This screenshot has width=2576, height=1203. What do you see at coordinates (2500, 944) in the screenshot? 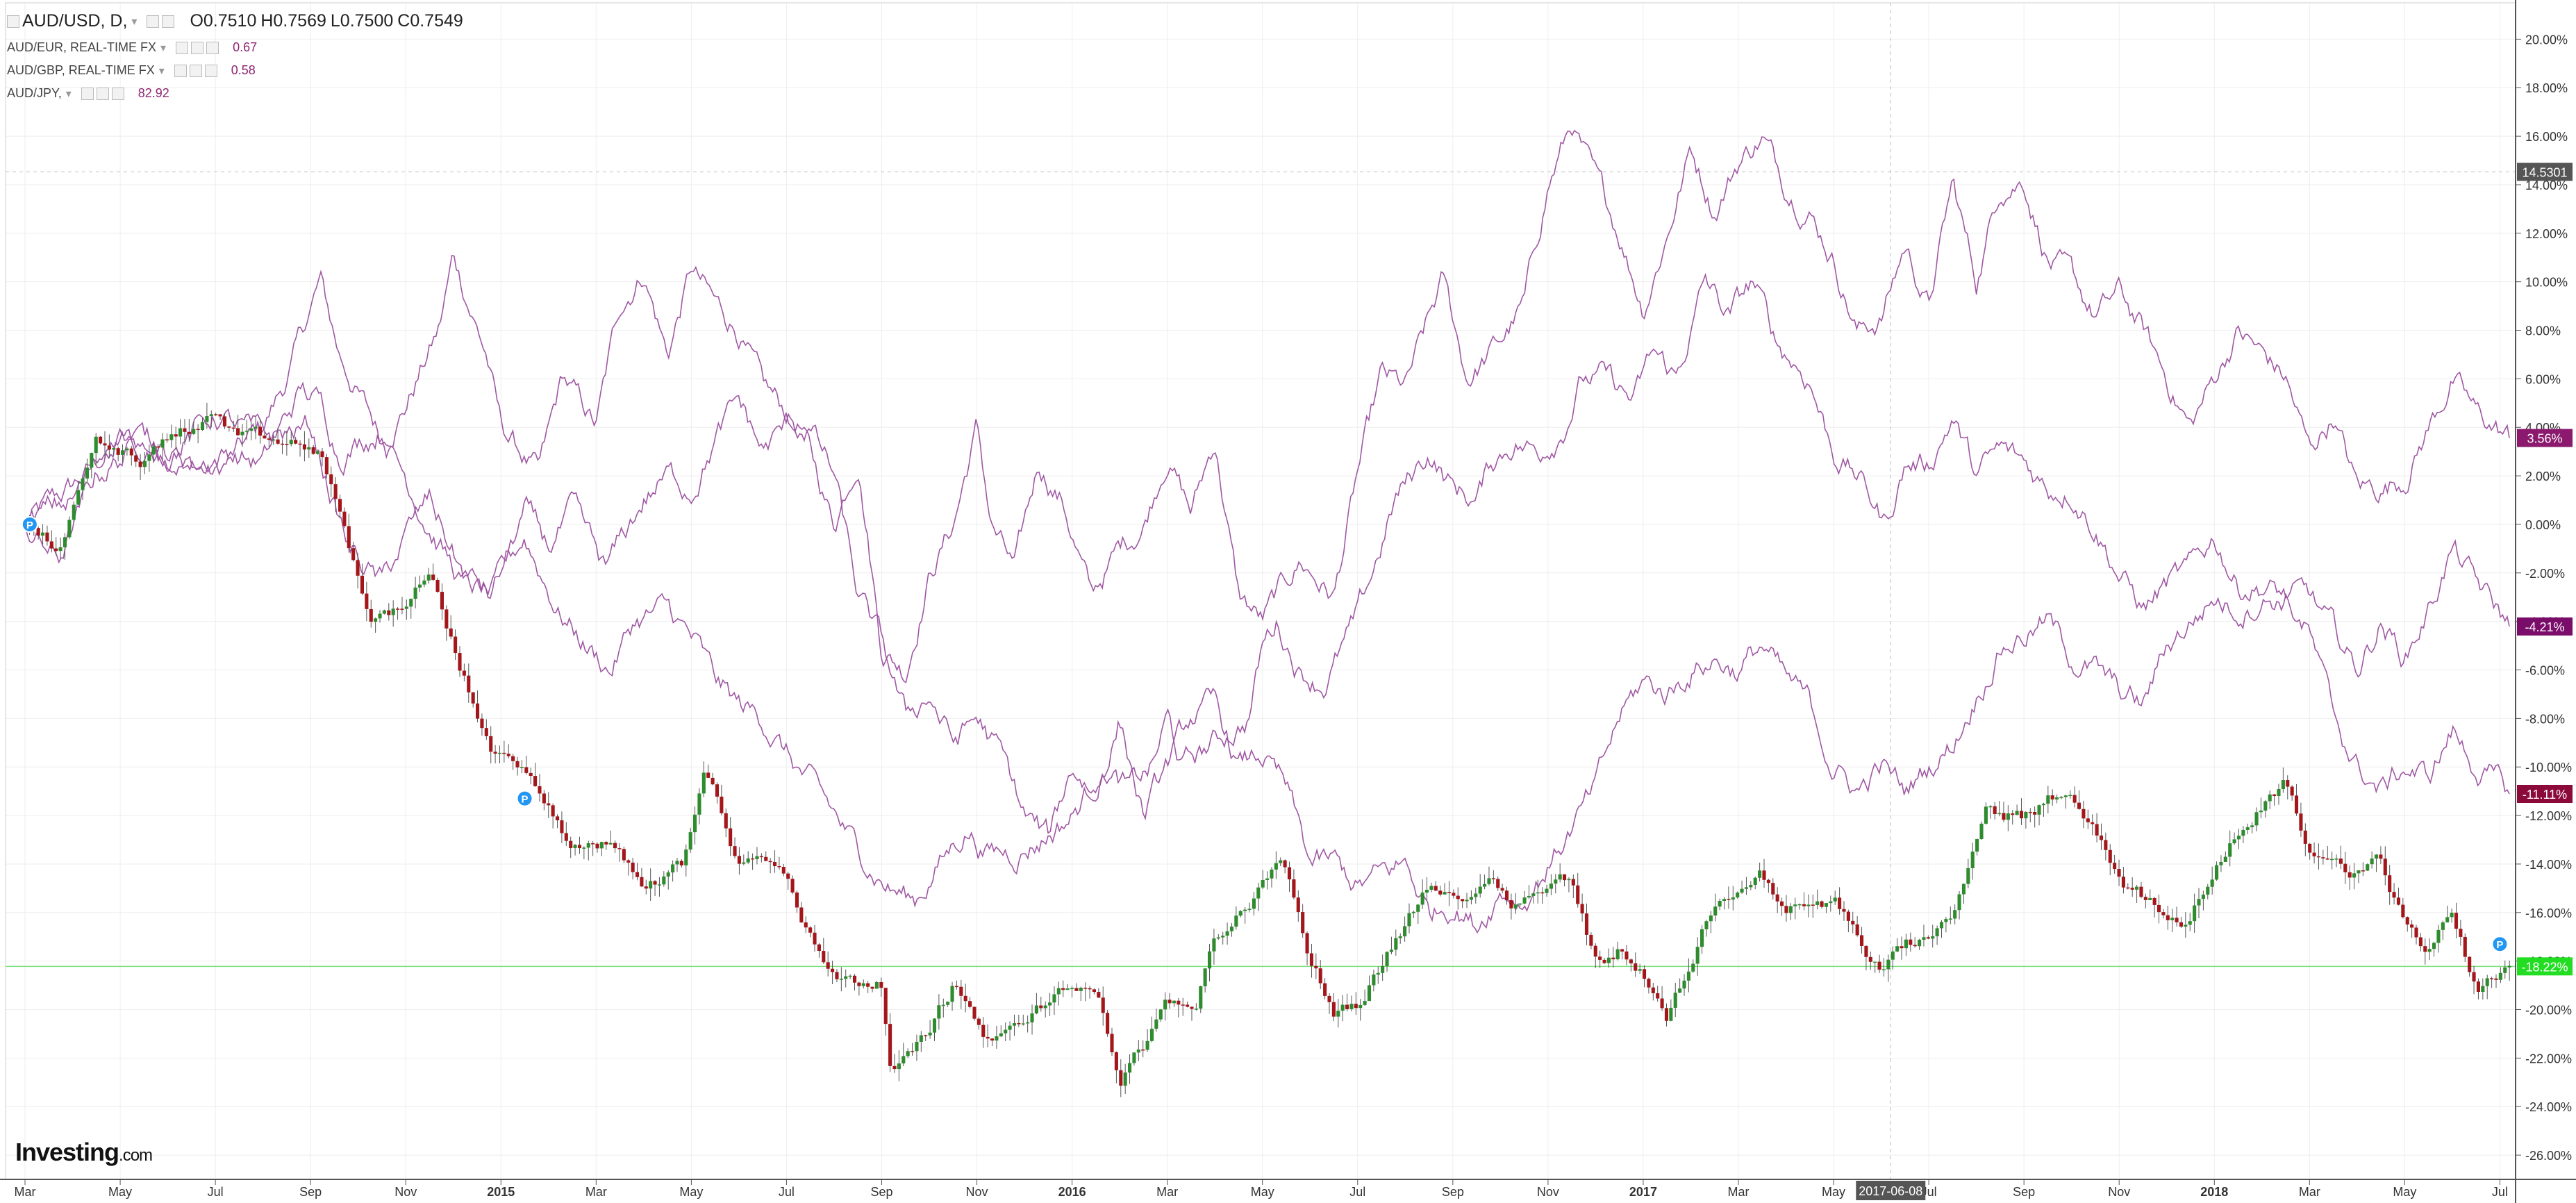
I see `p-marker-icon: P` at bounding box center [2500, 944].